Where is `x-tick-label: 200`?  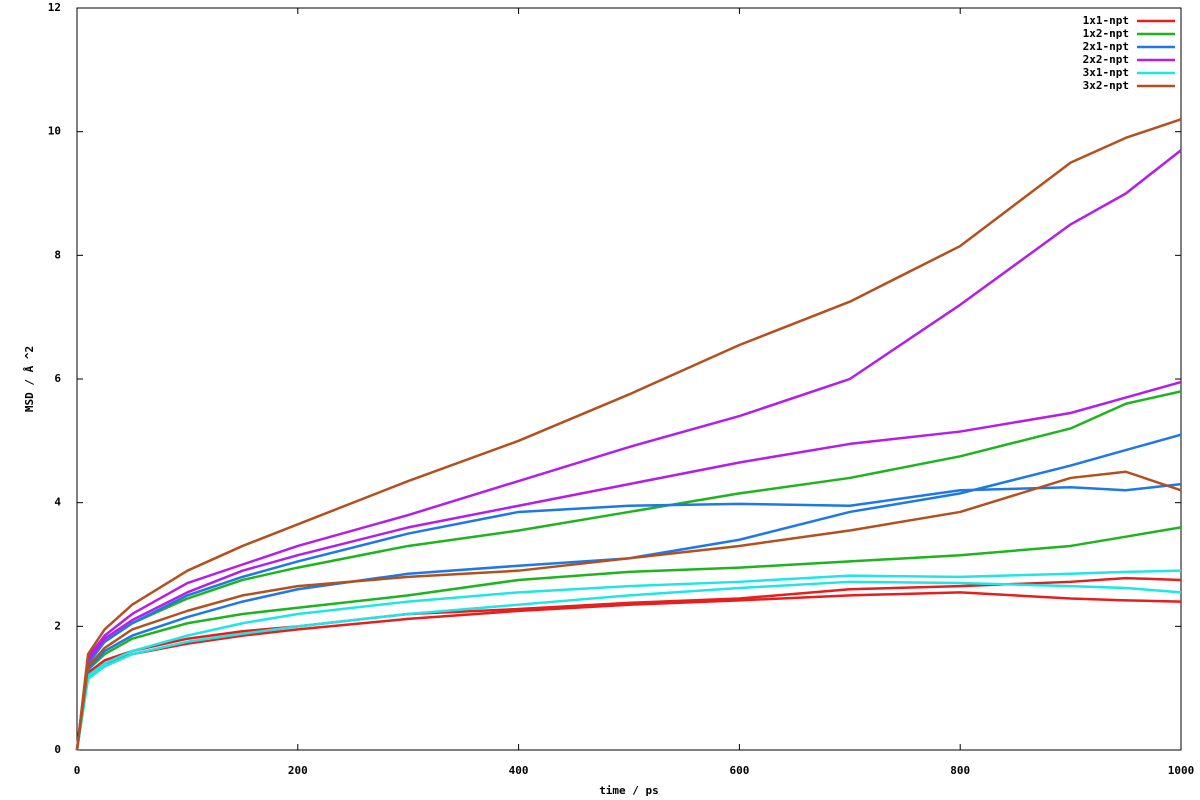
x-tick-label: 200 is located at coordinates (298, 770).